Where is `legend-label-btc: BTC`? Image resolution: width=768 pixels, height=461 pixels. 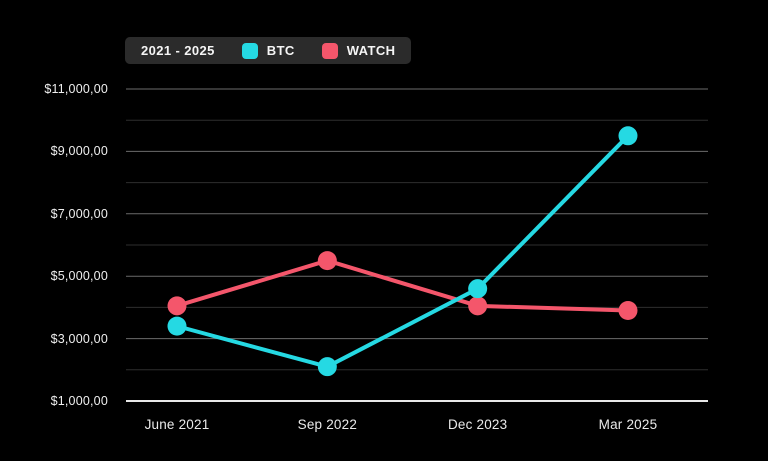
legend-label-btc: BTC is located at coordinates (280, 50).